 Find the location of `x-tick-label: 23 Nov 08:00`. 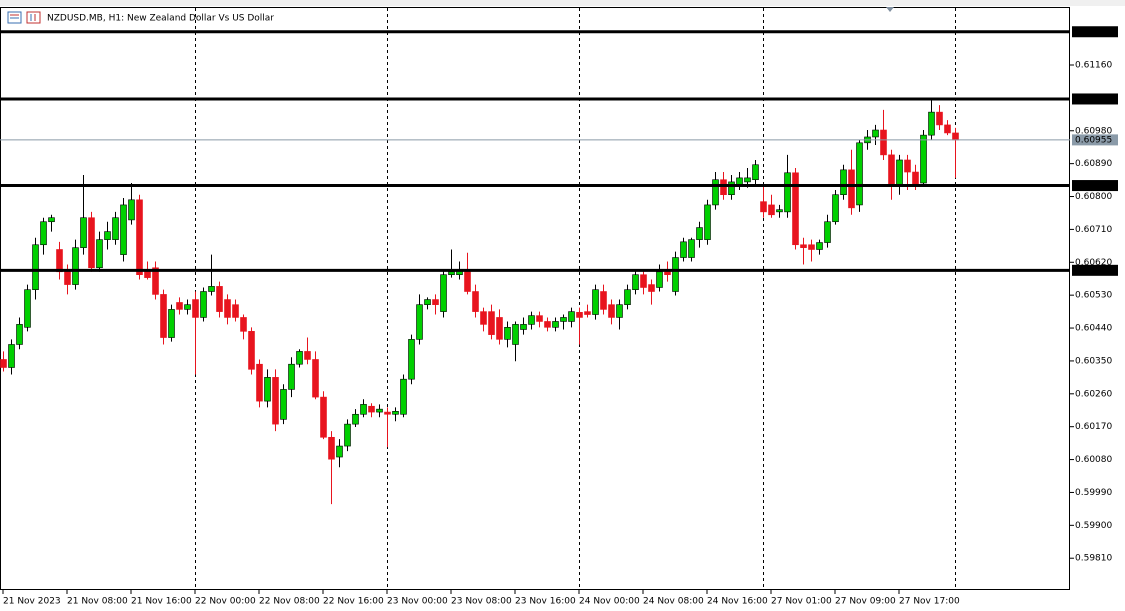

x-tick-label: 23 Nov 08:00 is located at coordinates (481, 602).